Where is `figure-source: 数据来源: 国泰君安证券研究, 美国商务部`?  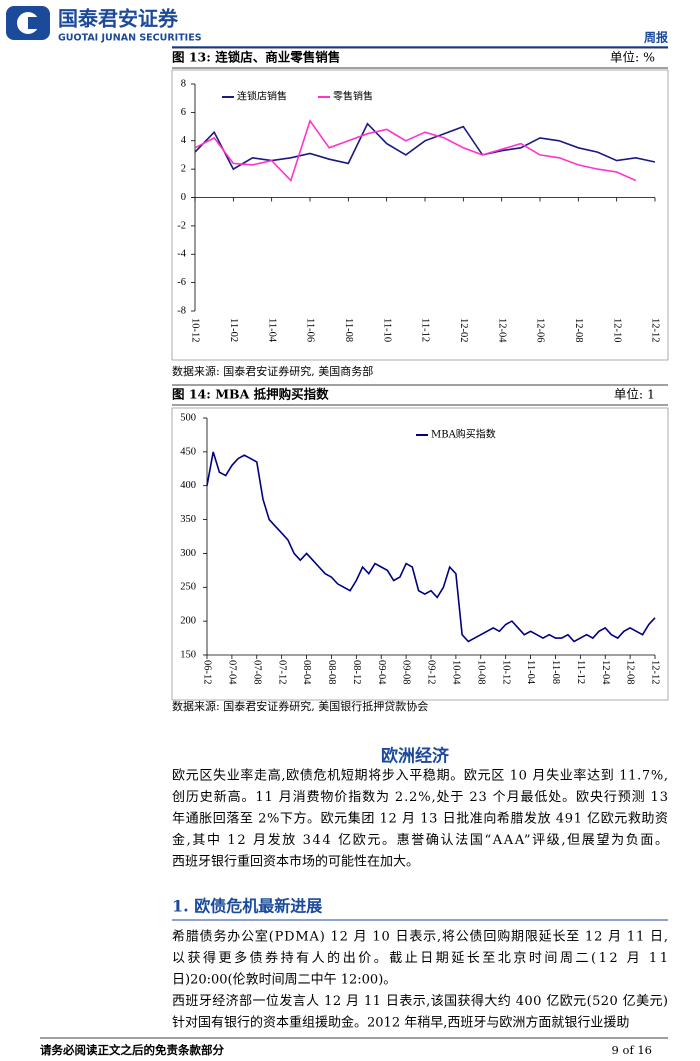 figure-source: 数据来源: 国泰君安证券研究, 美国商务部 is located at coordinates (272, 371).